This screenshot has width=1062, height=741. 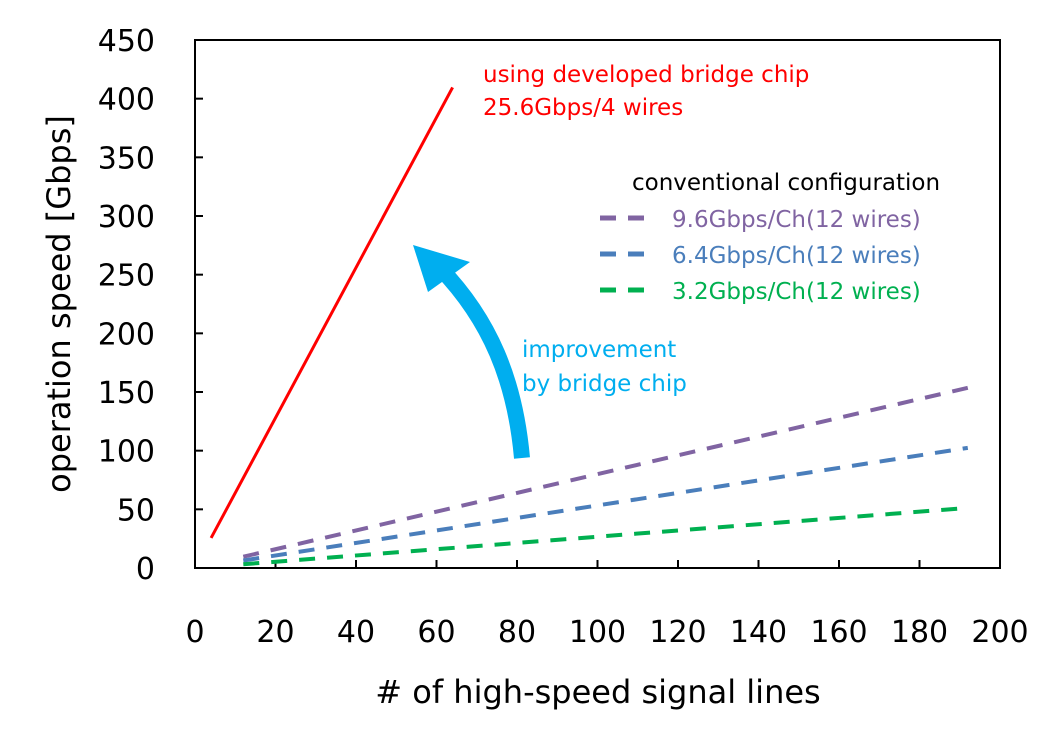 What do you see at coordinates (597, 692) in the screenshot?
I see `x-axis-label: # of high-speed signal lines` at bounding box center [597, 692].